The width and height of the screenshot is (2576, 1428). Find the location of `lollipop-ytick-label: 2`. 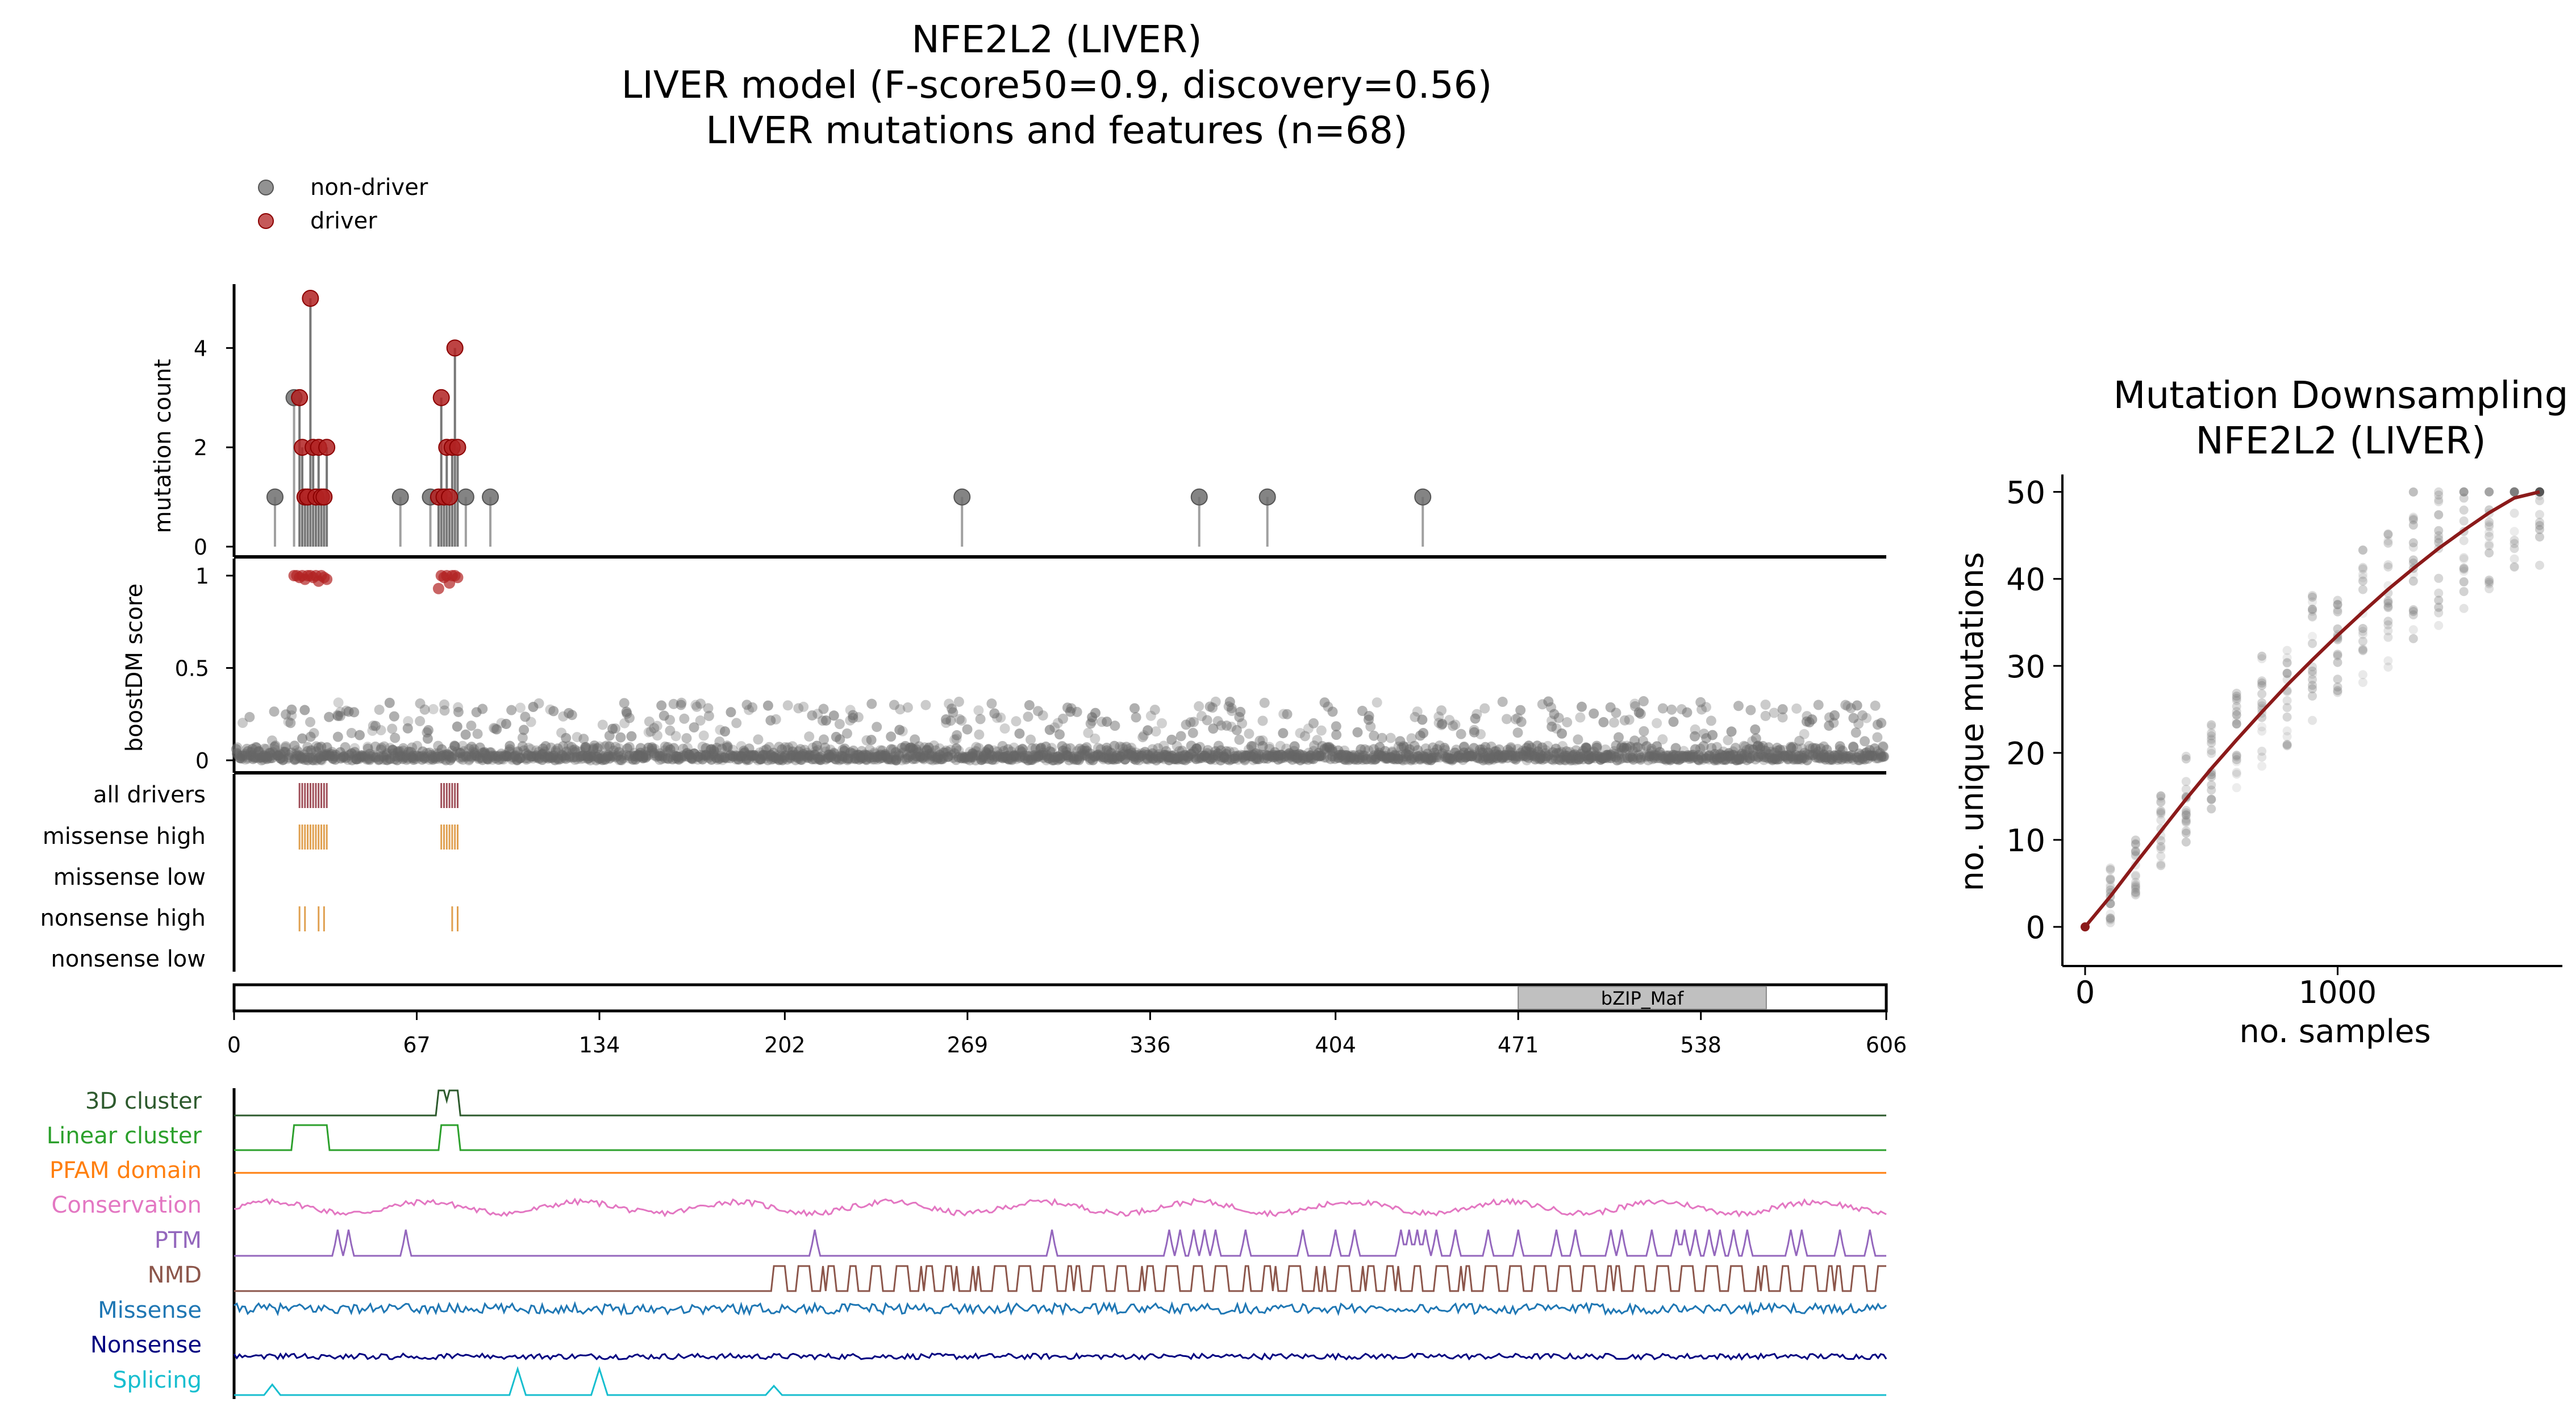

lollipop-ytick-label: 2 is located at coordinates (201, 447).